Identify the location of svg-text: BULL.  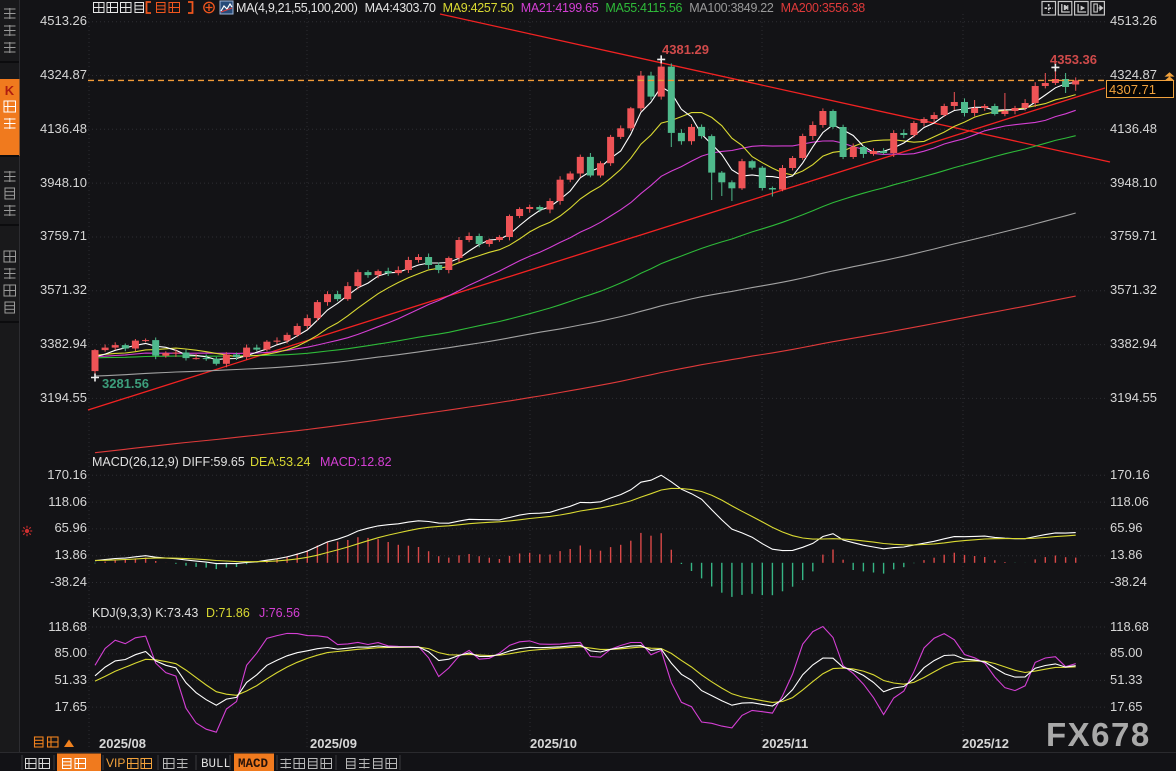
(216, 764).